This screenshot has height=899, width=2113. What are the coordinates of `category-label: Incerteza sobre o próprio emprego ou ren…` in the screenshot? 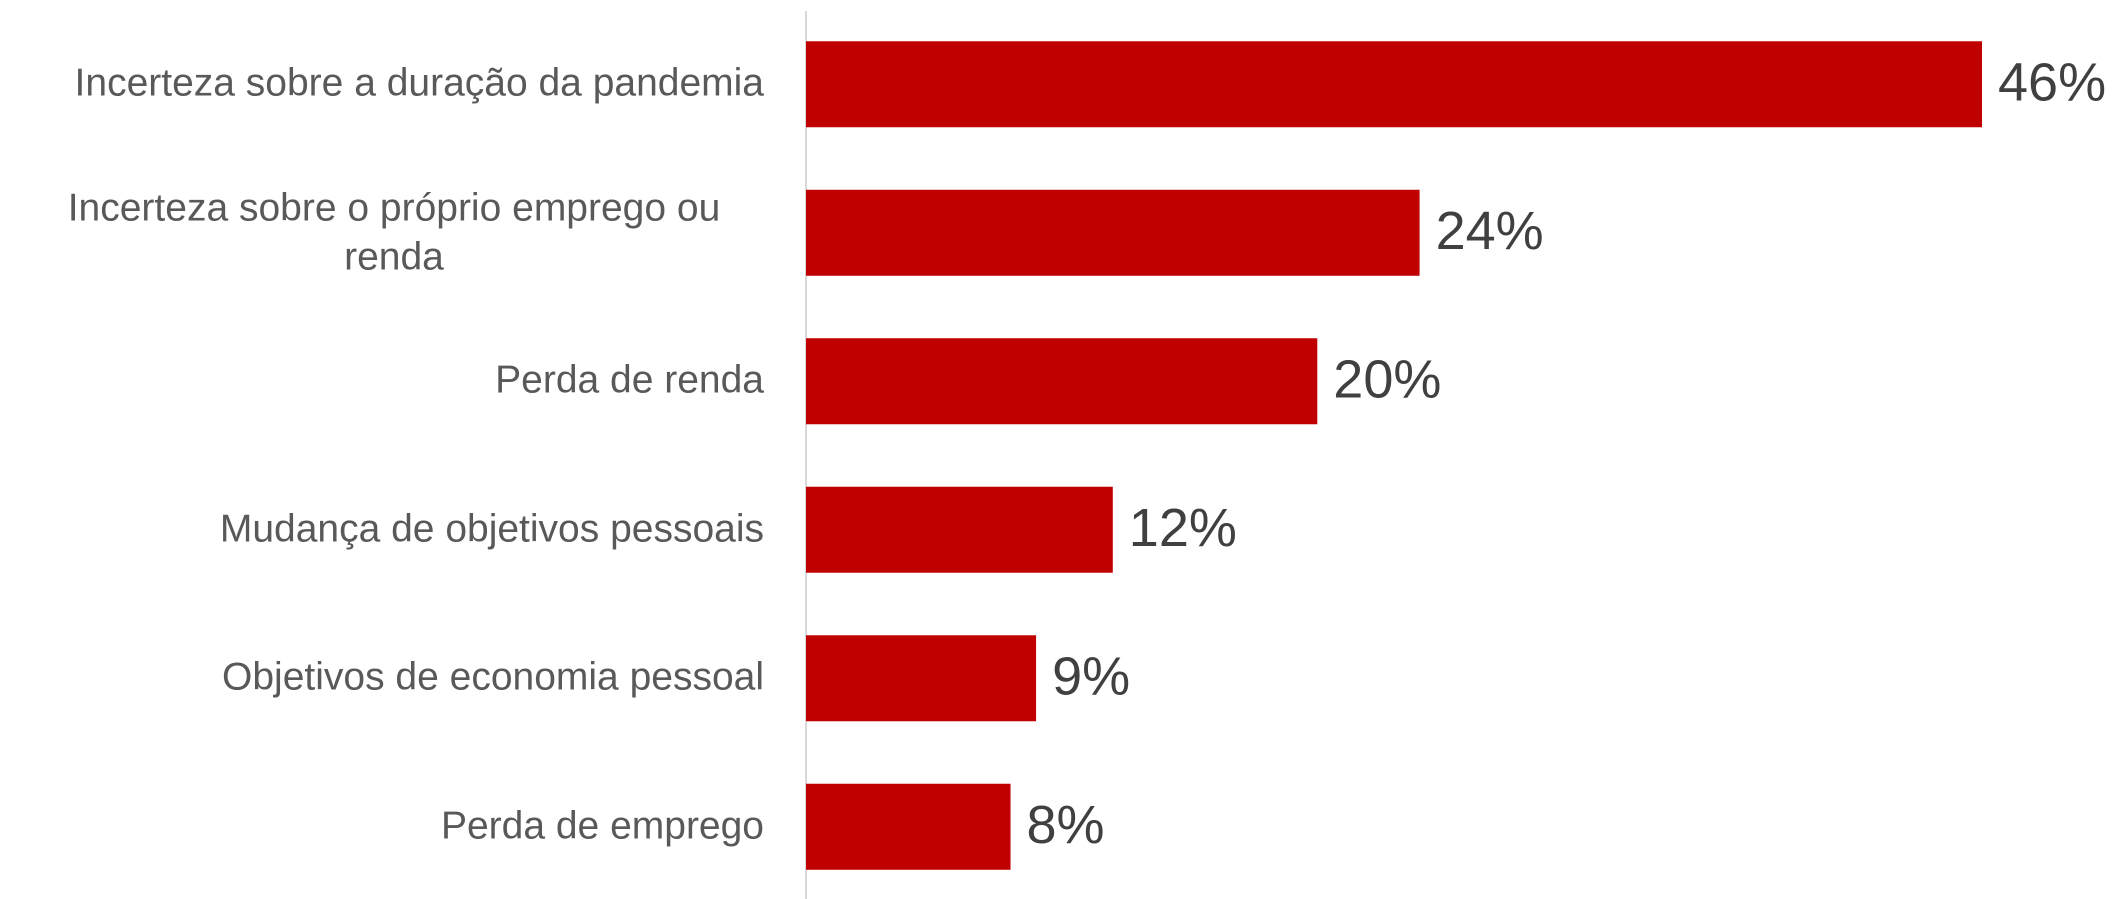 It's located at (394, 232).